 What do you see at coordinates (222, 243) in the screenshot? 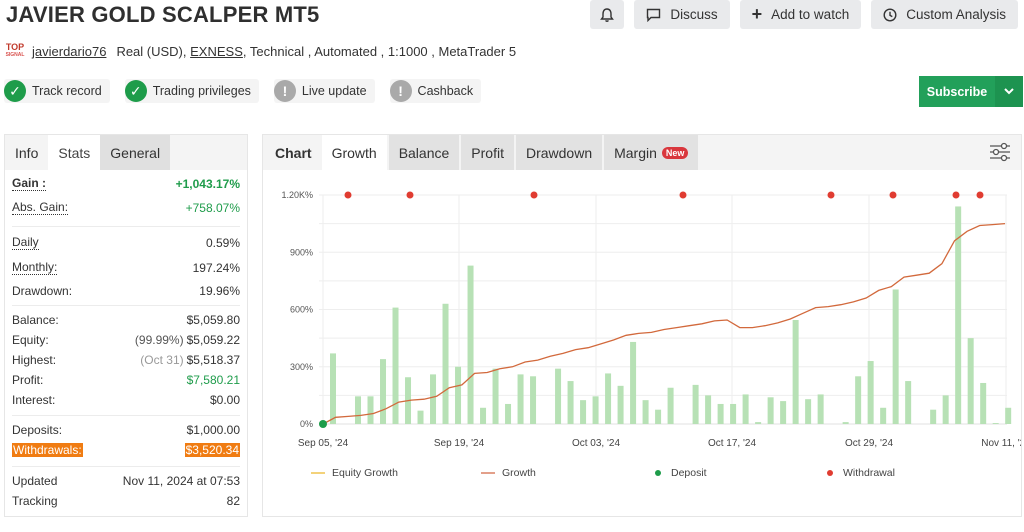
I see `stat-value: 0.59%` at bounding box center [222, 243].